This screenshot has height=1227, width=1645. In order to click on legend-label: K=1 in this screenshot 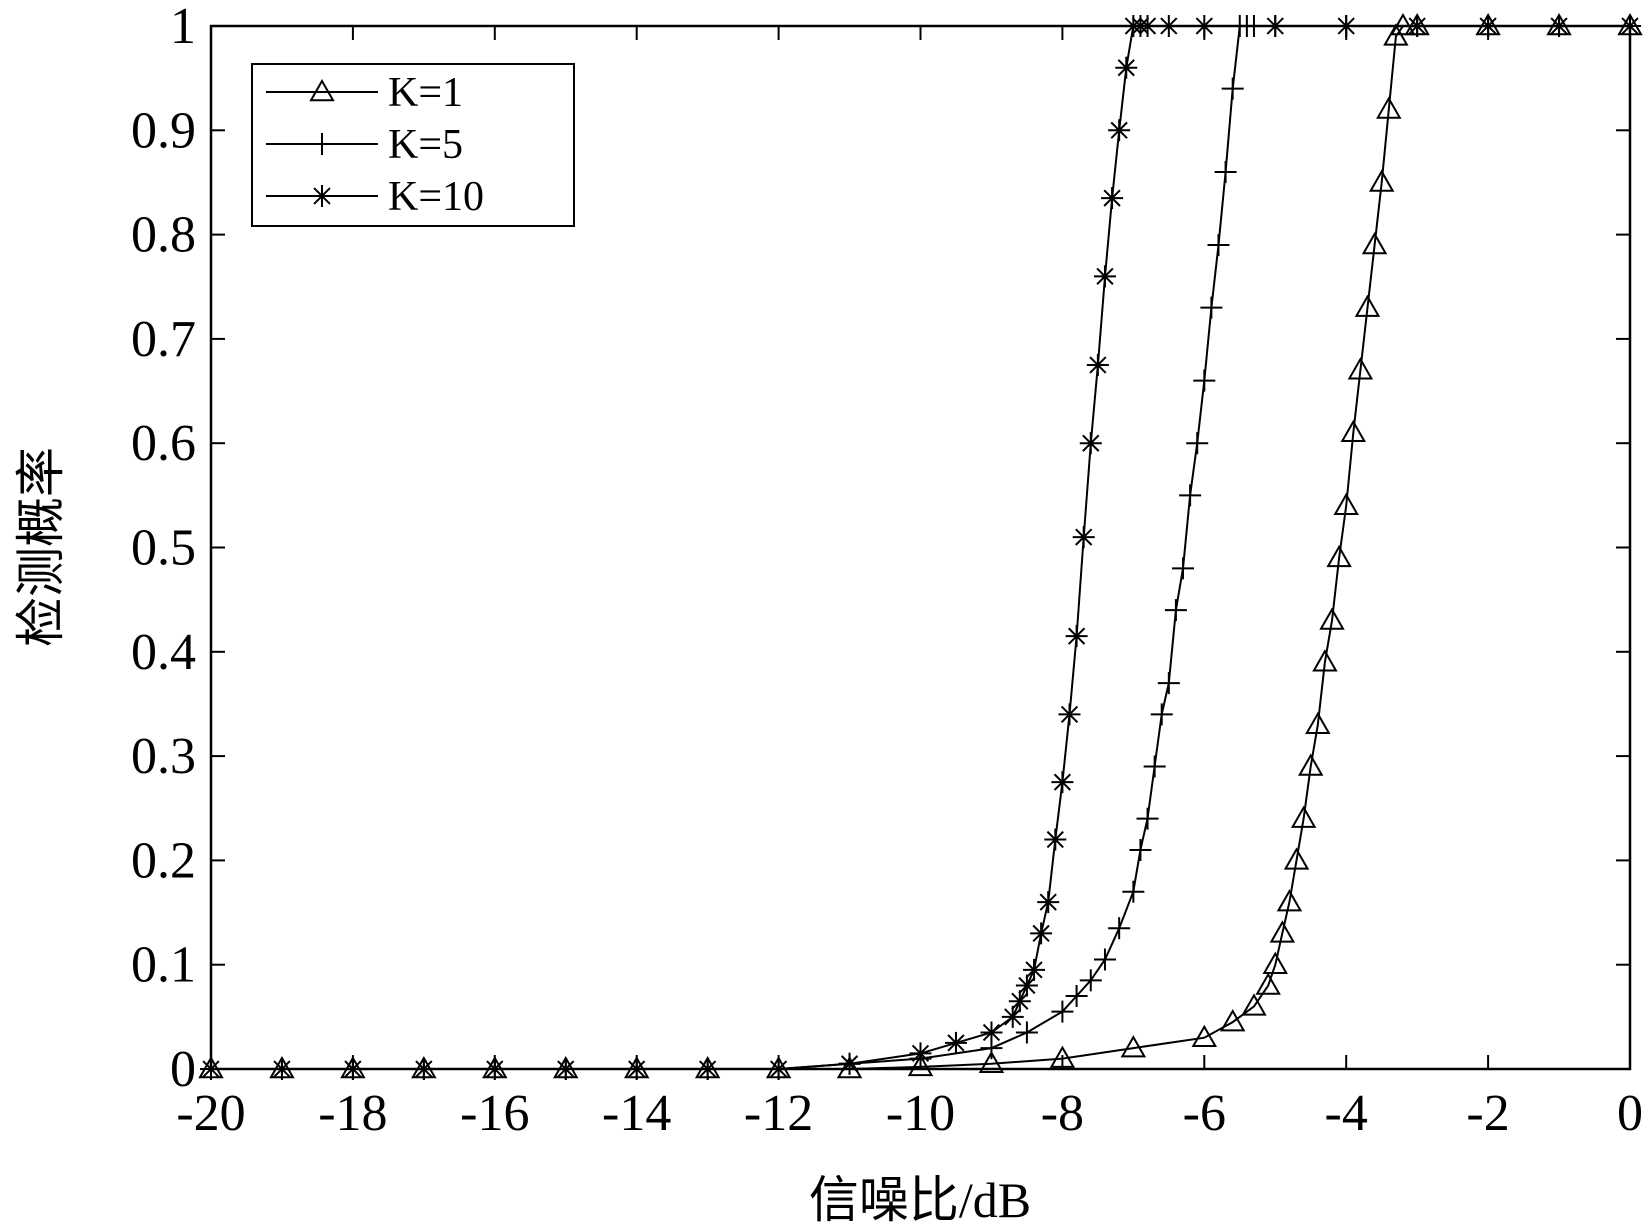, I will do `click(425, 93)`.